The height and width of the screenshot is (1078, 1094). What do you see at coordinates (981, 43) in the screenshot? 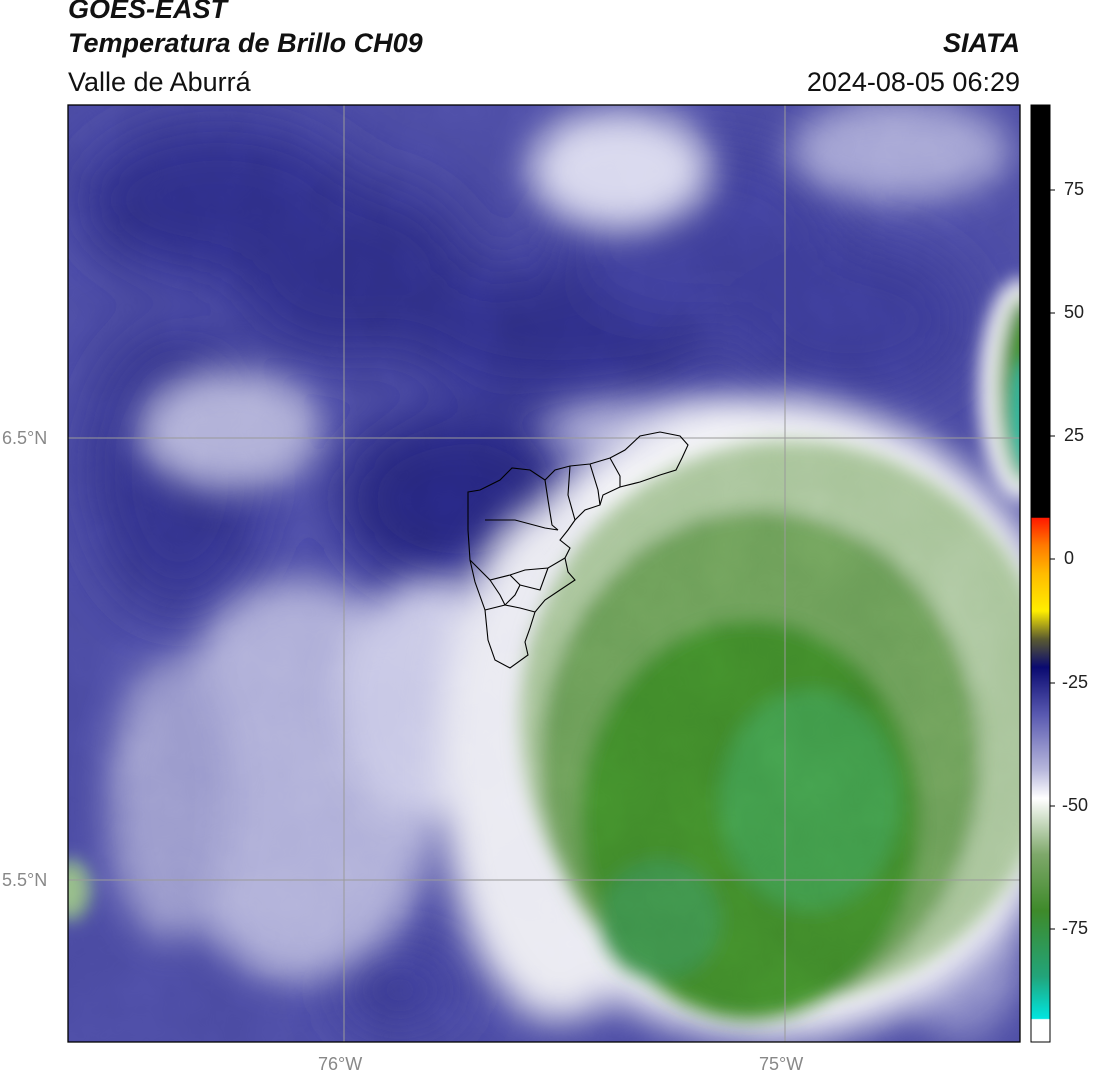
I see `agency-label: SIATA` at bounding box center [981, 43].